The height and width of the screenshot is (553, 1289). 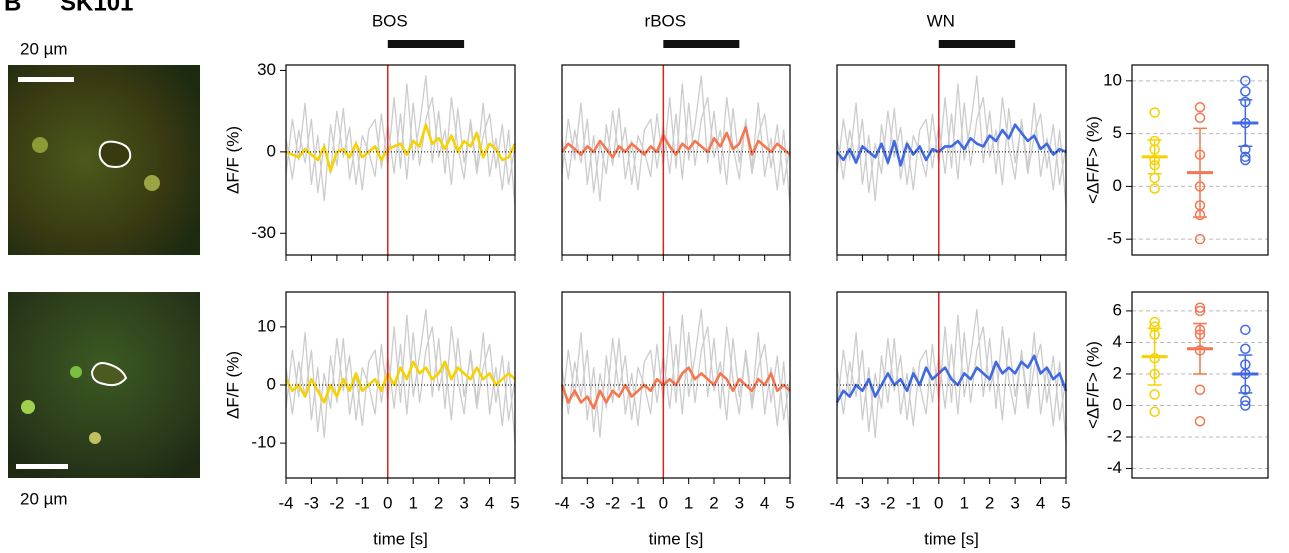 I want to click on column-title: rBOS, so click(x=666, y=20).